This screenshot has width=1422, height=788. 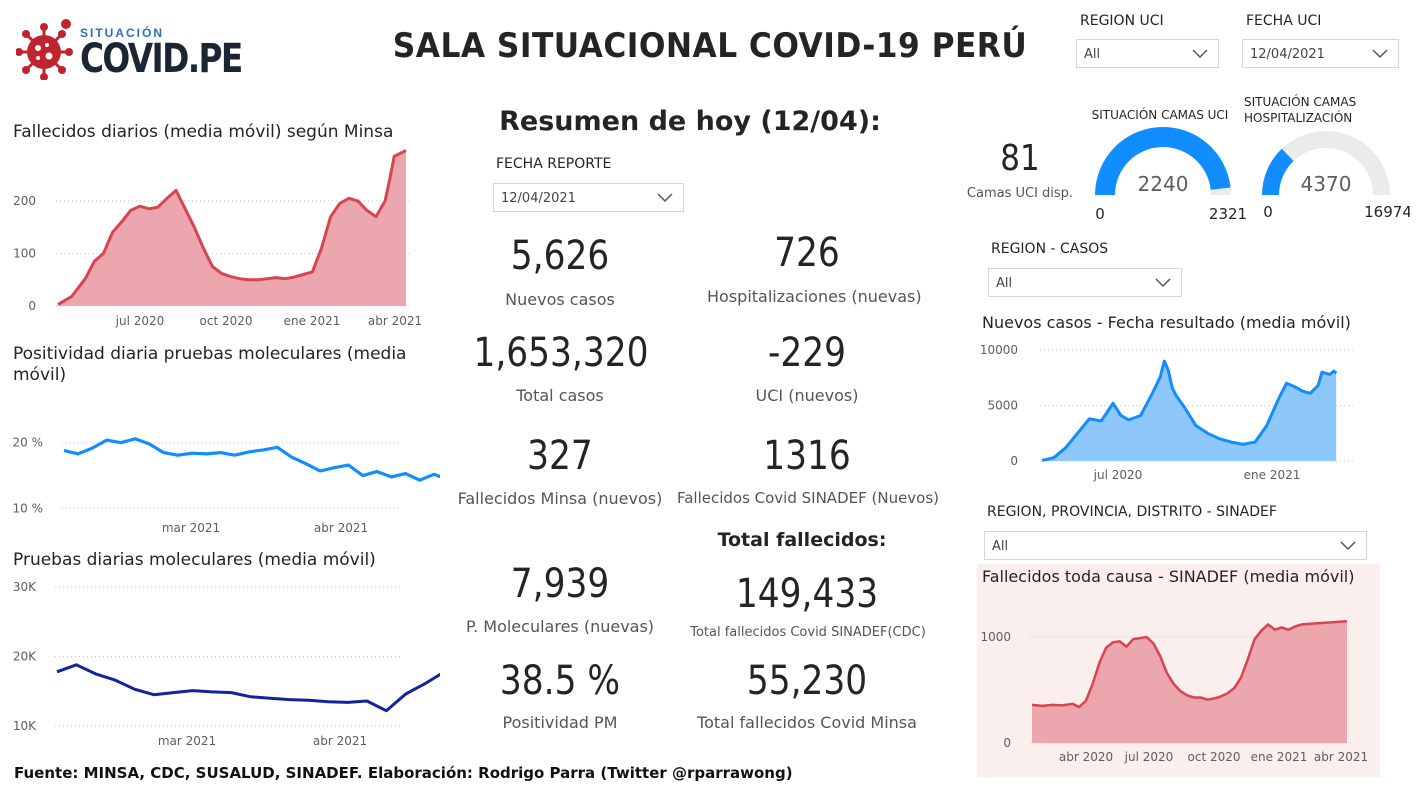 What do you see at coordinates (560, 584) in the screenshot?
I see `kpi-p-moleculares-value: 7,939` at bounding box center [560, 584].